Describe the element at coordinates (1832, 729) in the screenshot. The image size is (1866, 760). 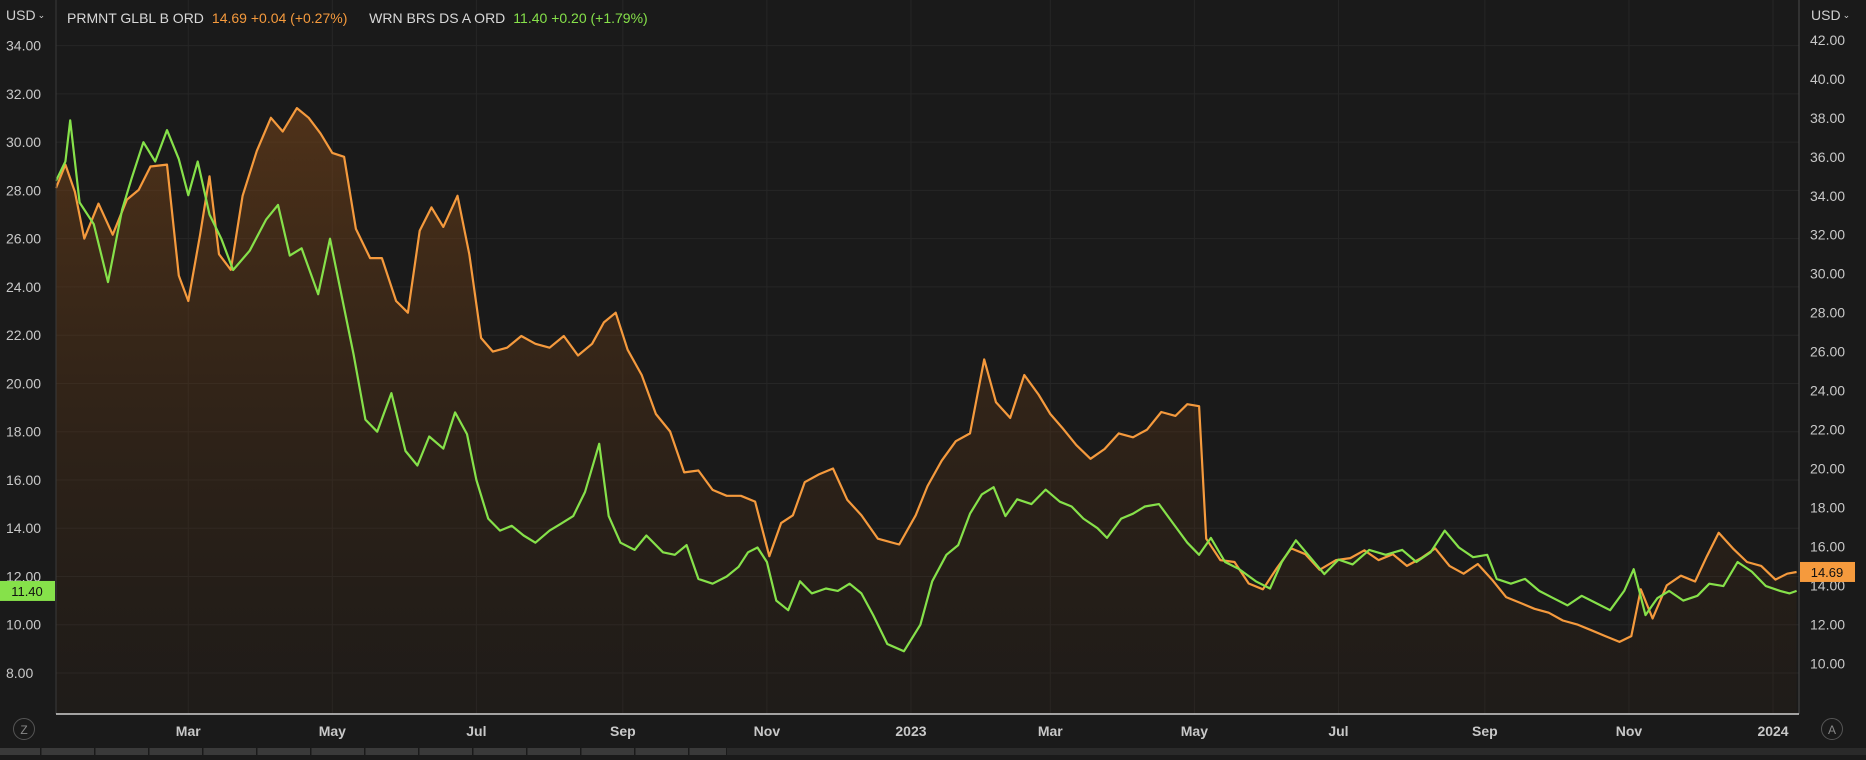
I see `auto-scale-button: A` at that location.